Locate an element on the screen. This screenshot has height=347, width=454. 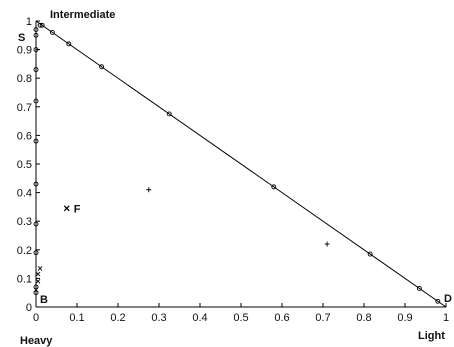
x-tick-label: 0 is located at coordinates (36, 318).